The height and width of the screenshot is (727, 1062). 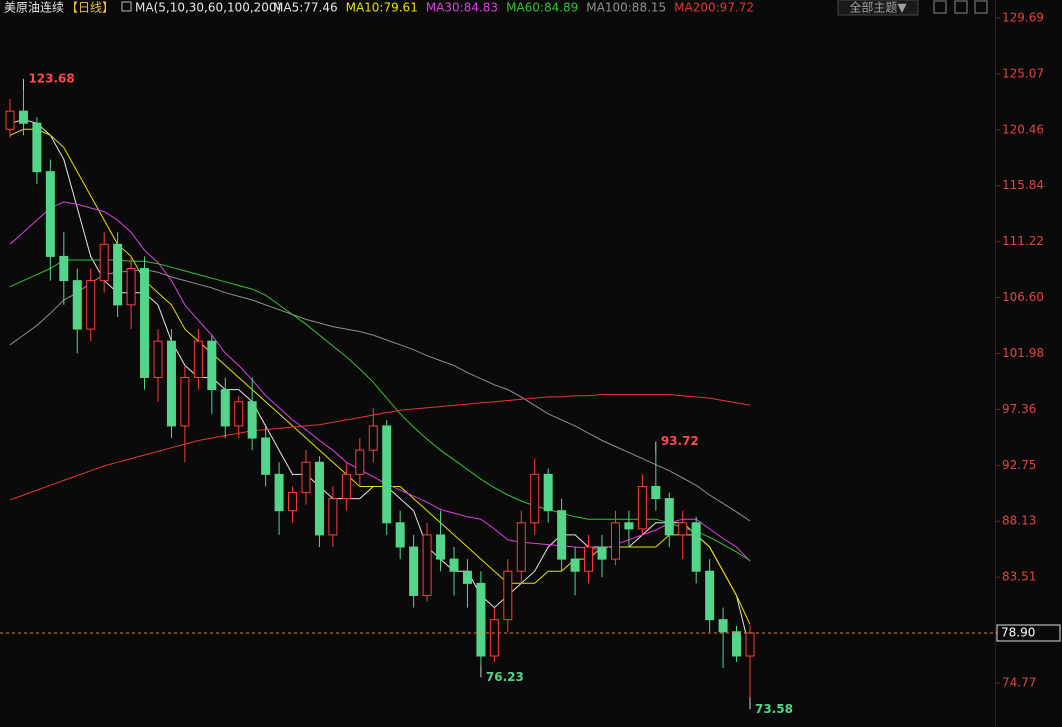 I want to click on y-tick-label: 125.07, so click(x=1023, y=73).